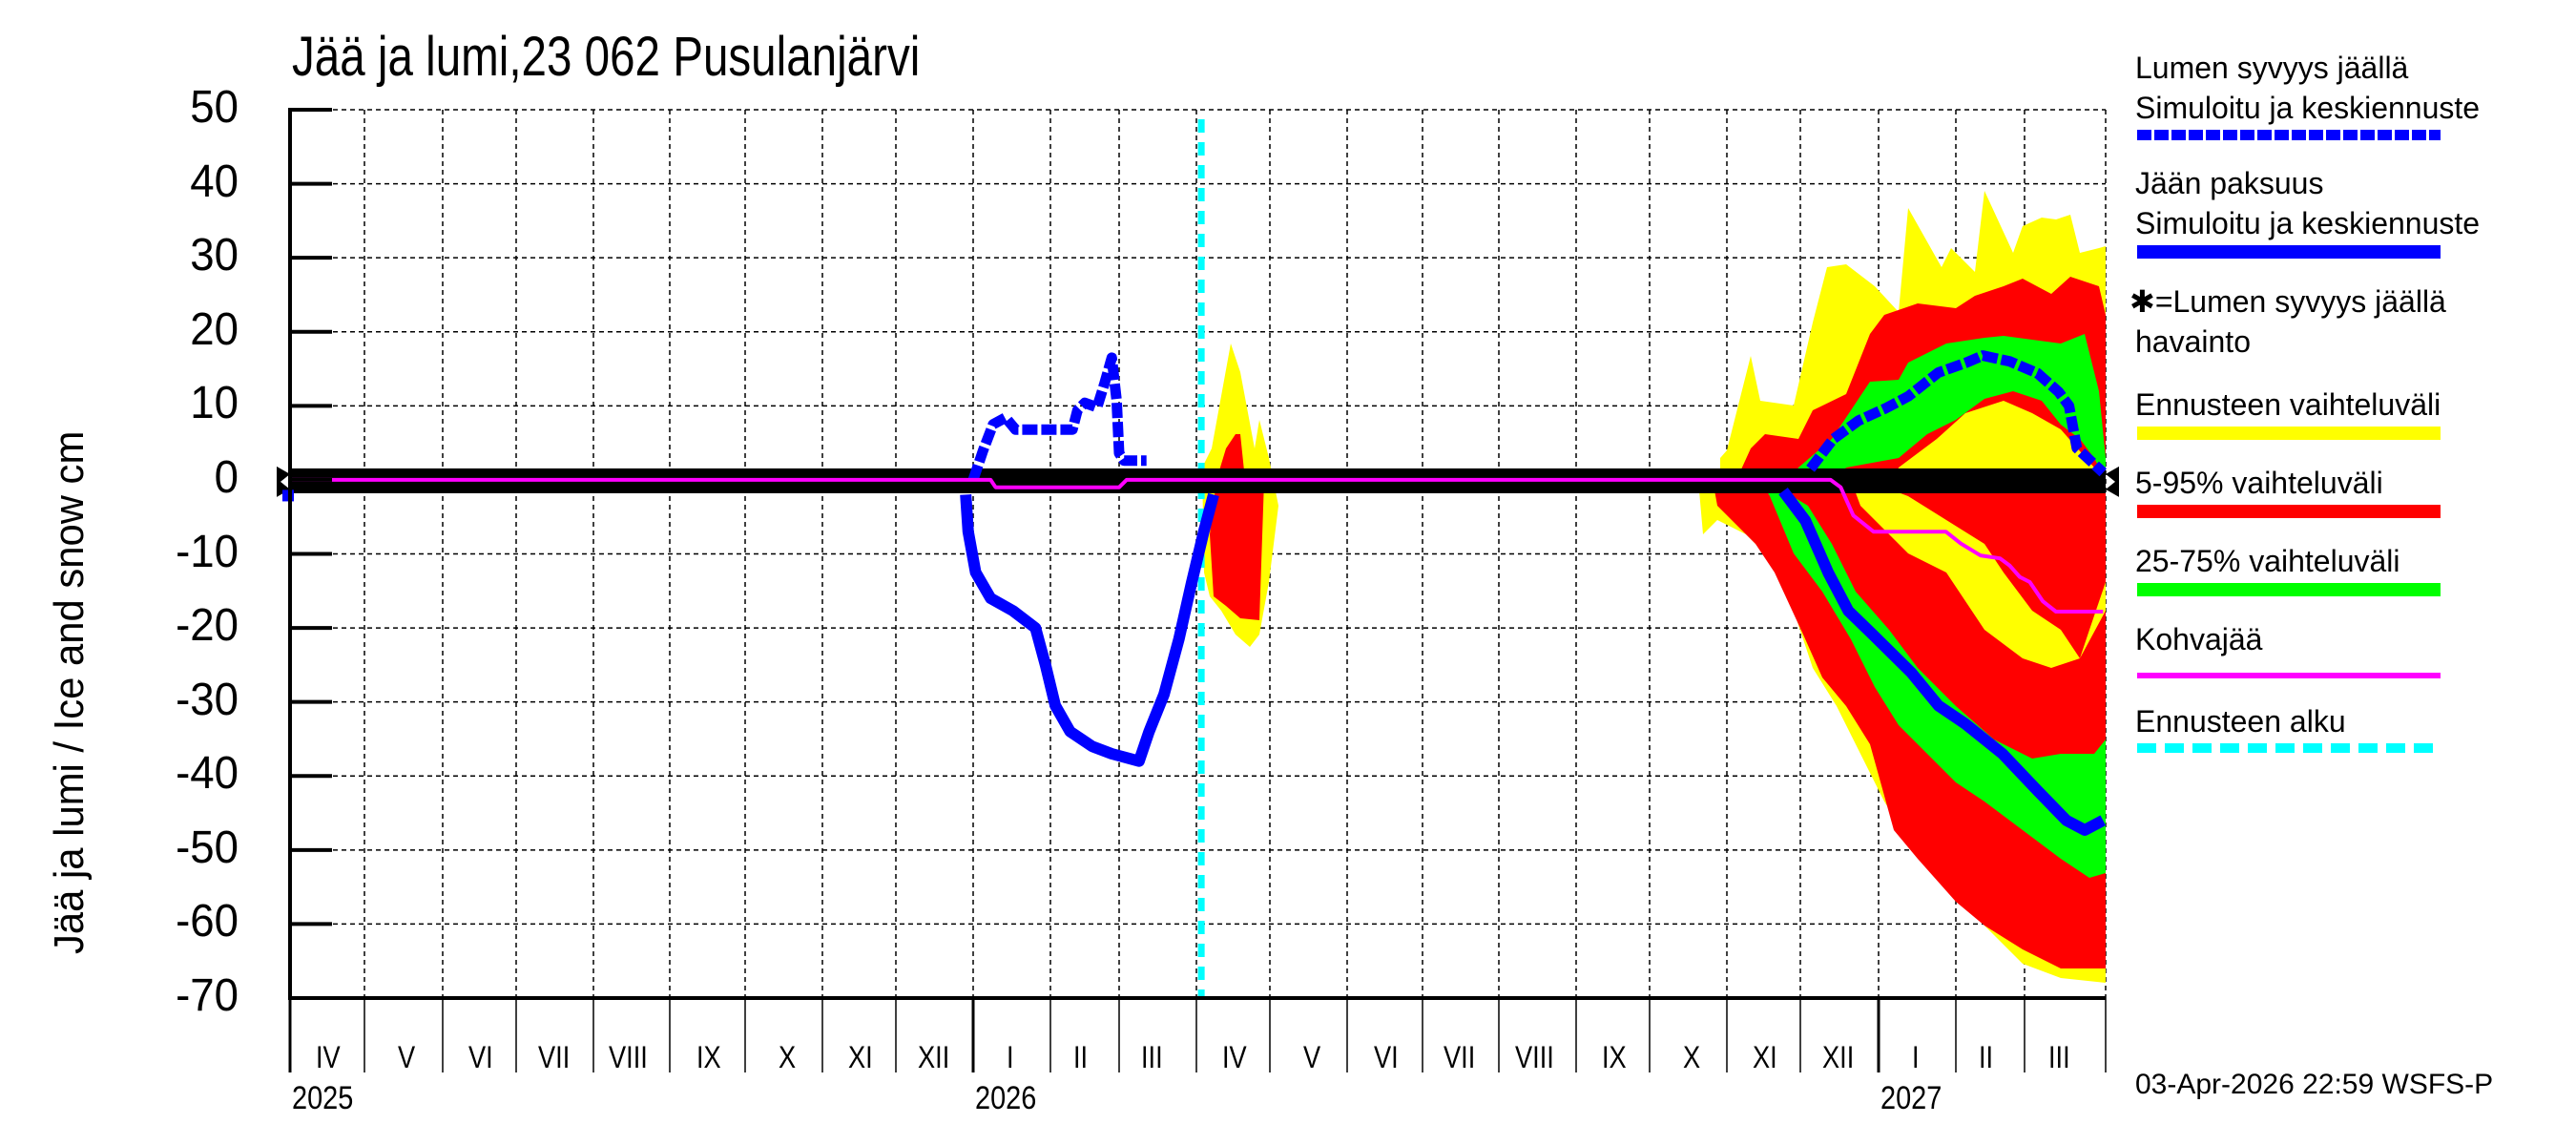 This screenshot has height=1145, width=2576. I want to click on y-tick-label: -40, so click(207, 774).